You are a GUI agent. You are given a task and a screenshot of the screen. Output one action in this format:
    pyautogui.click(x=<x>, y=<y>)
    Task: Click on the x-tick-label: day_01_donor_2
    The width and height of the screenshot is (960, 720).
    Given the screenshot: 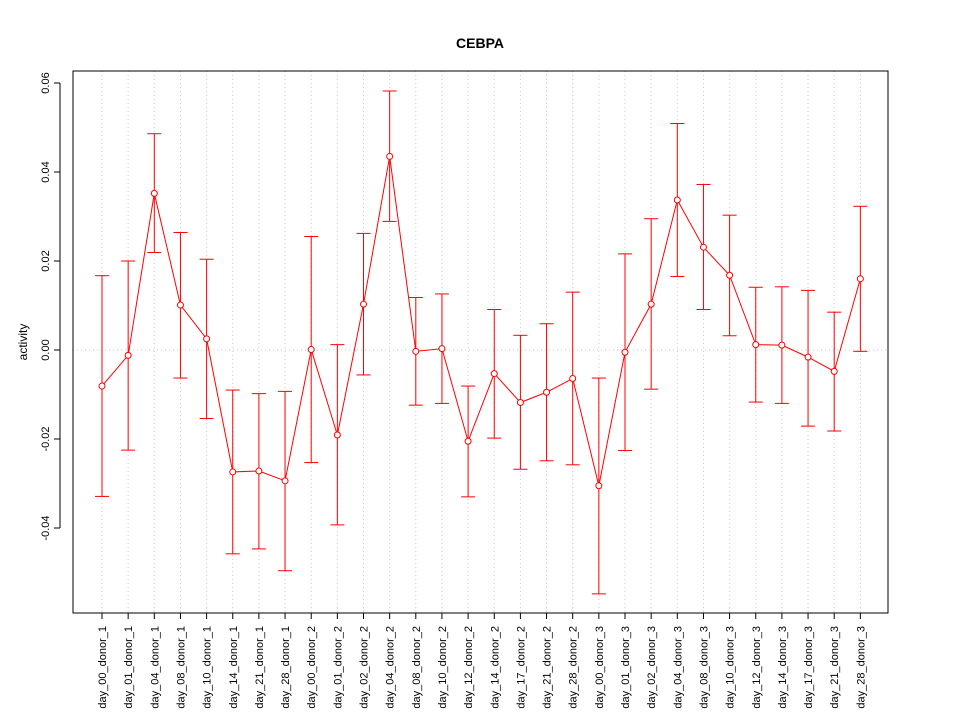 What is the action you would take?
    pyautogui.click(x=338, y=667)
    